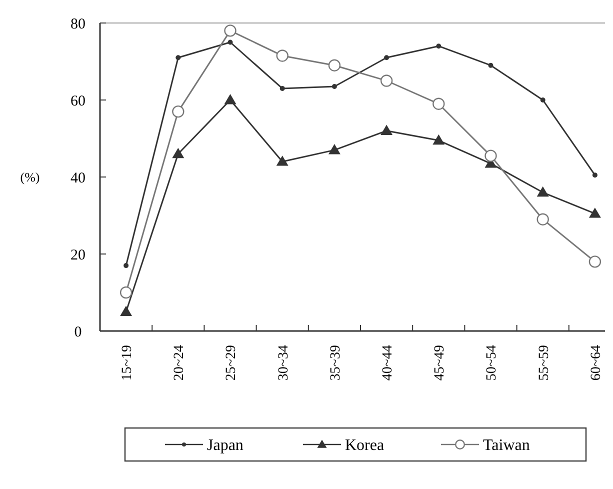 This screenshot has width=613, height=489. Describe the element at coordinates (232, 363) in the screenshot. I see `x-tick-label: 25~29` at that location.